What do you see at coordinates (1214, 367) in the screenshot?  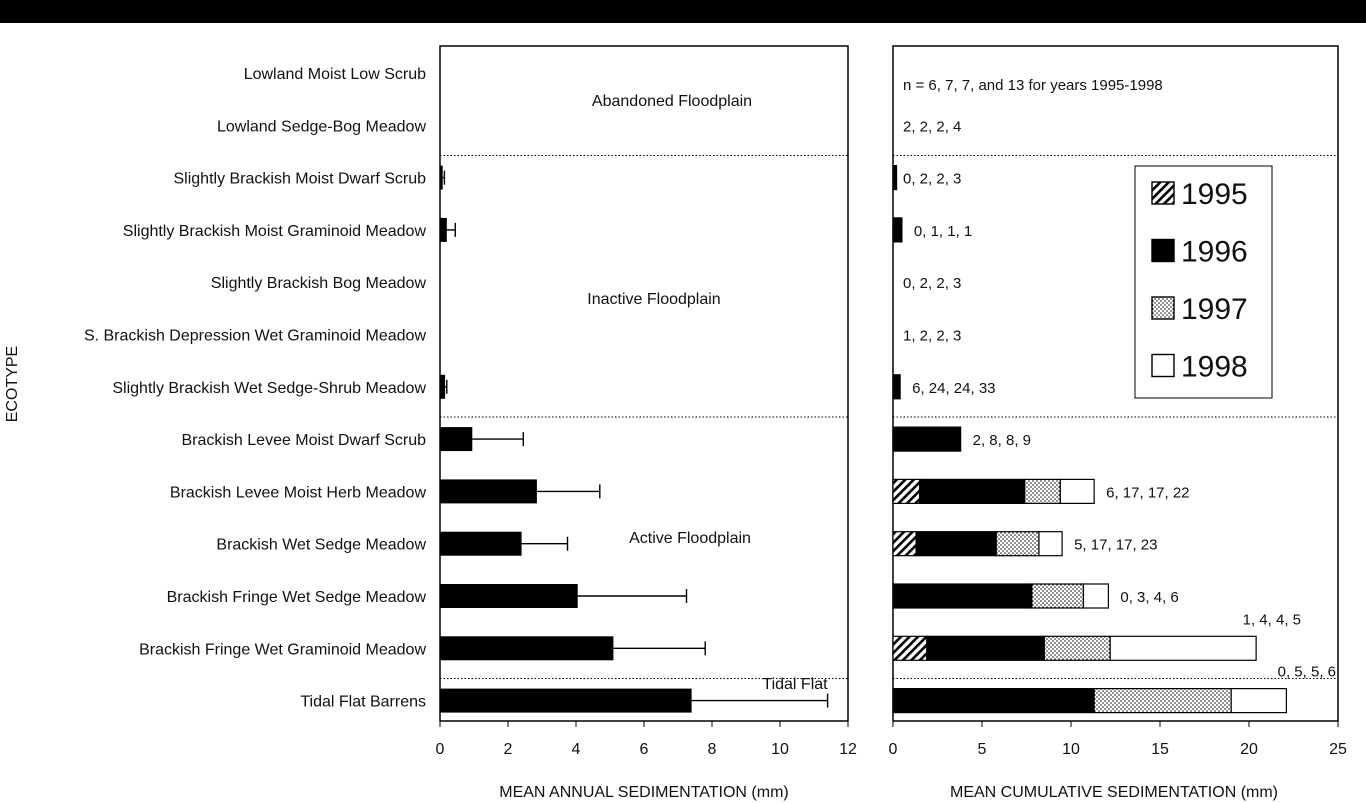 I see `legend-label: 1998` at bounding box center [1214, 367].